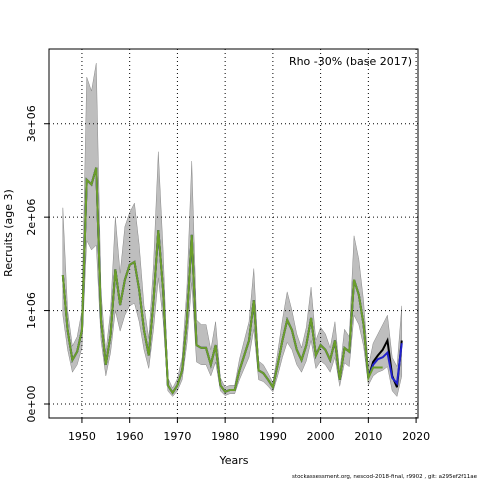 This screenshot has height=480, width=480. What do you see at coordinates (416, 436) in the screenshot?
I see `x-tick-label: 2020` at bounding box center [416, 436].